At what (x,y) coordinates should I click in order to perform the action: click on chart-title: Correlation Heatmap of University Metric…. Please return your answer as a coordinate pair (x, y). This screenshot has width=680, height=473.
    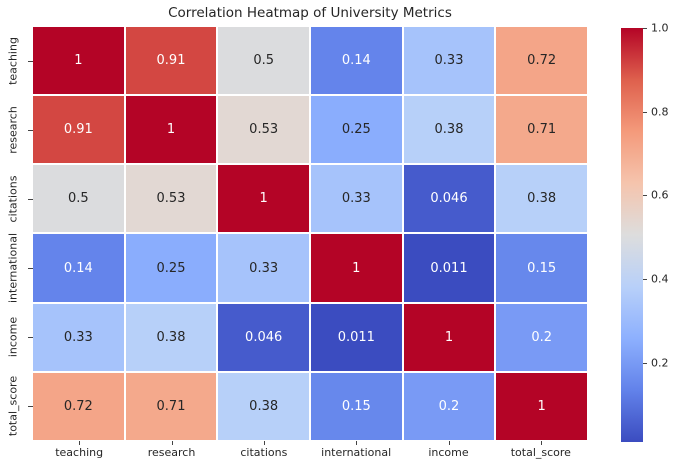
    Looking at the image, I should click on (310, 13).